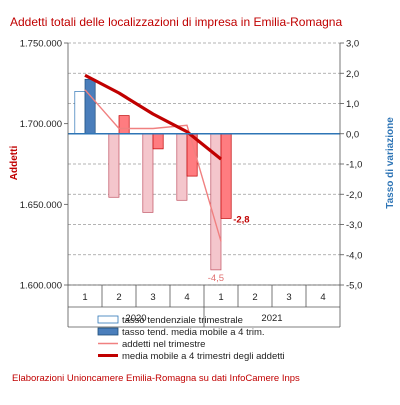  Describe the element at coordinates (354, 255) in the screenshot. I see `right-tick-label: -4,0` at that location.